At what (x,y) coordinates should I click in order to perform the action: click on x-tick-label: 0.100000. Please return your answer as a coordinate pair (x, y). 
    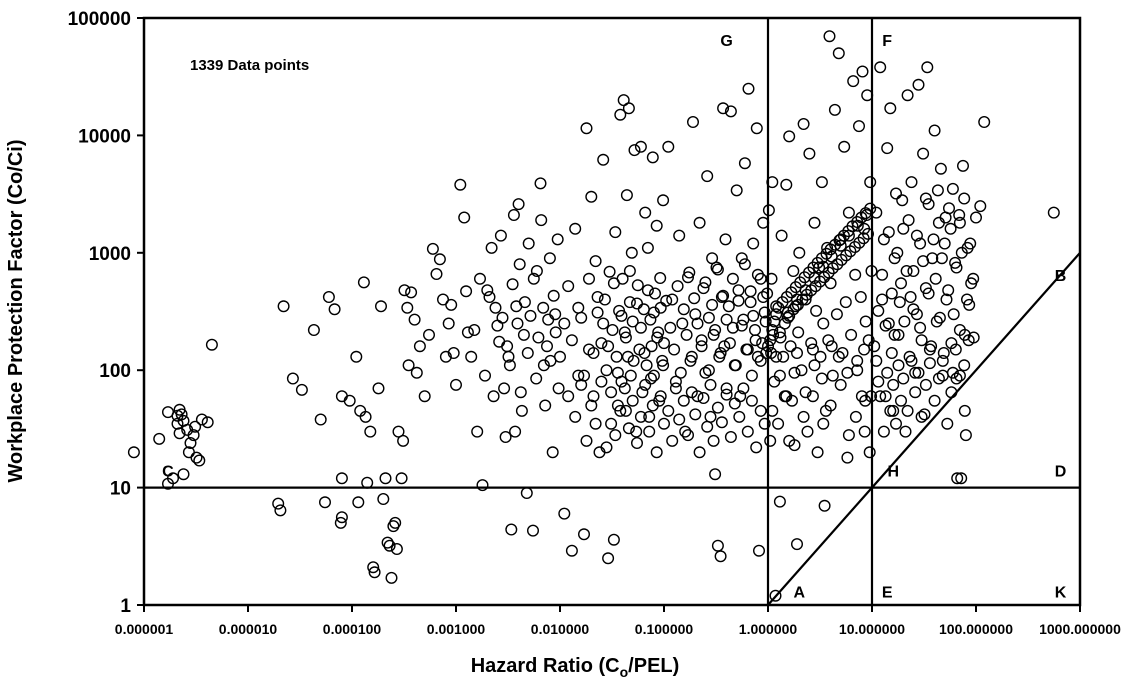
    Looking at the image, I should click on (664, 629).